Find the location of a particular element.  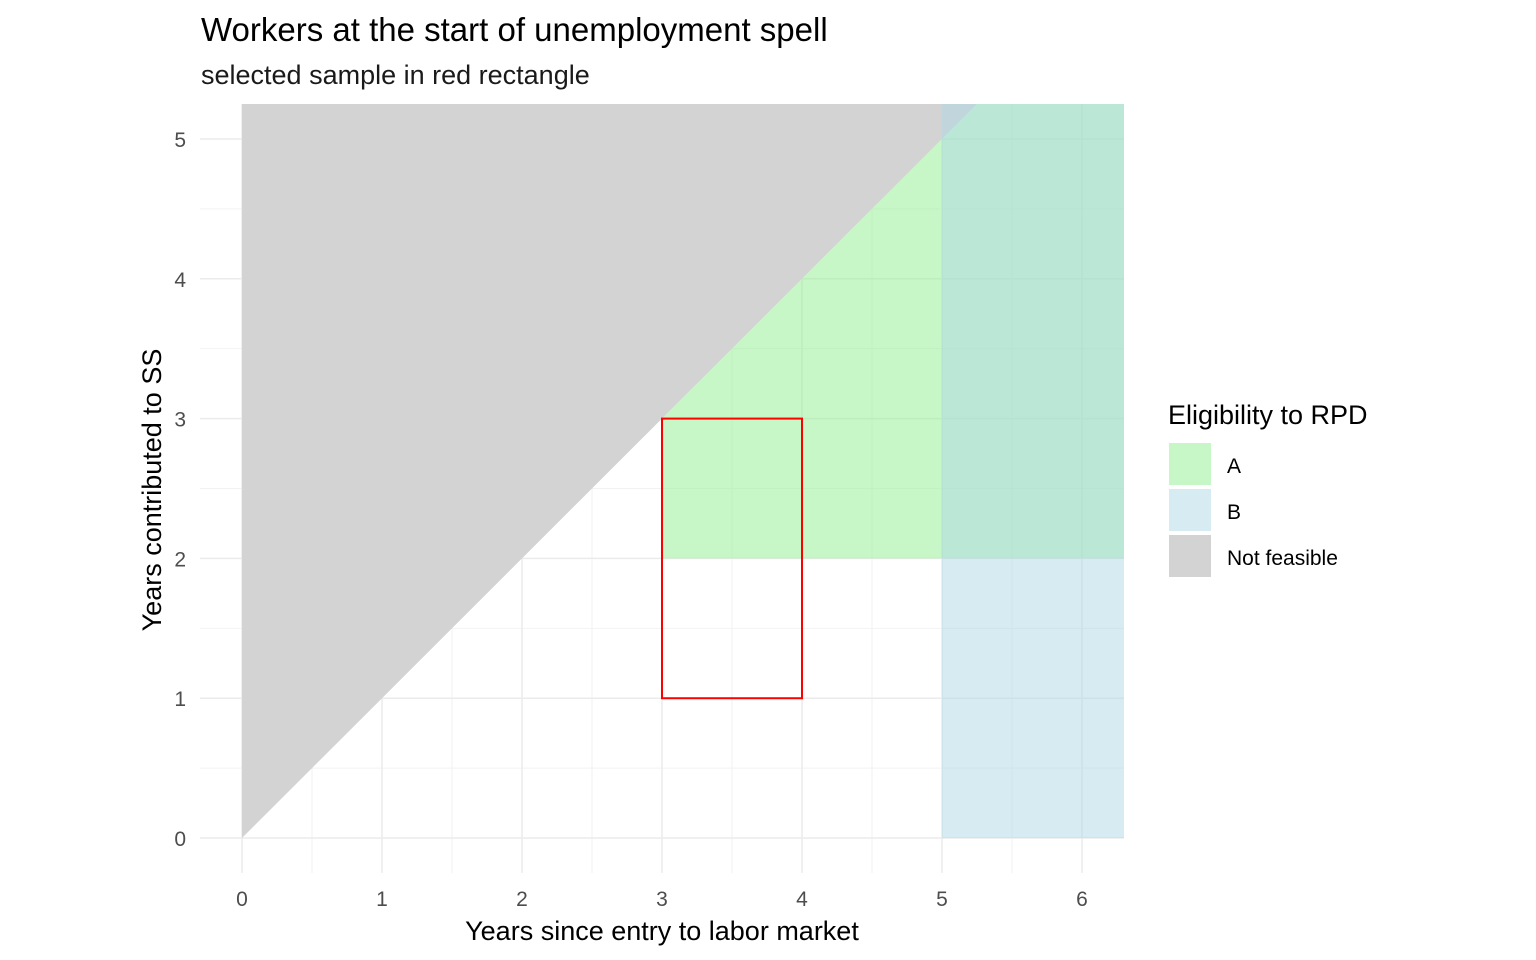

x-tick-label: 2 is located at coordinates (522, 899).